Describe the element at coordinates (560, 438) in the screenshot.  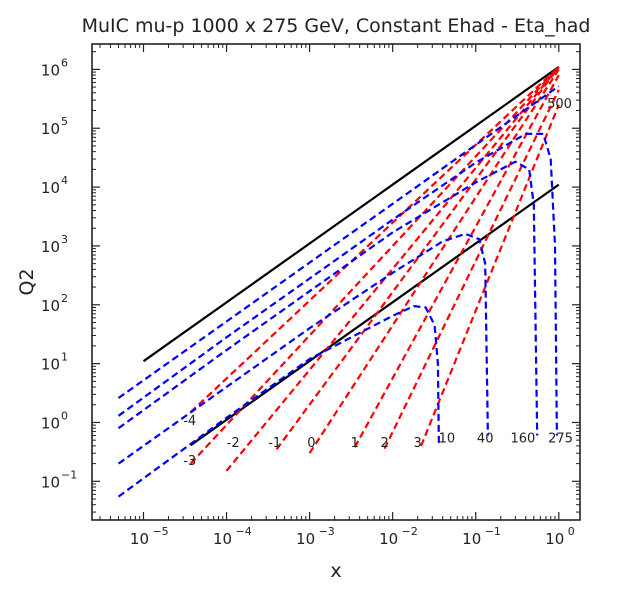
I see `curve-label: 275` at that location.